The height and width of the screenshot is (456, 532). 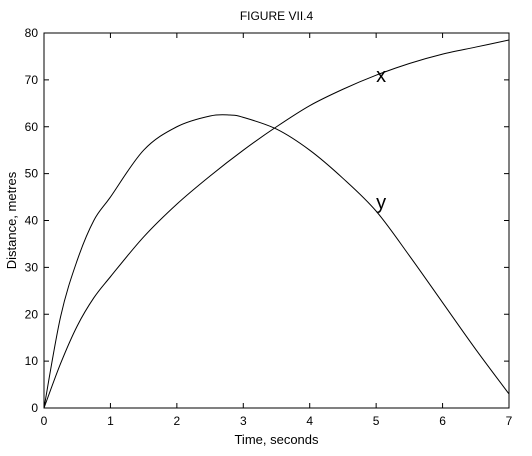 I want to click on series-label-x: x, so click(x=381, y=76).